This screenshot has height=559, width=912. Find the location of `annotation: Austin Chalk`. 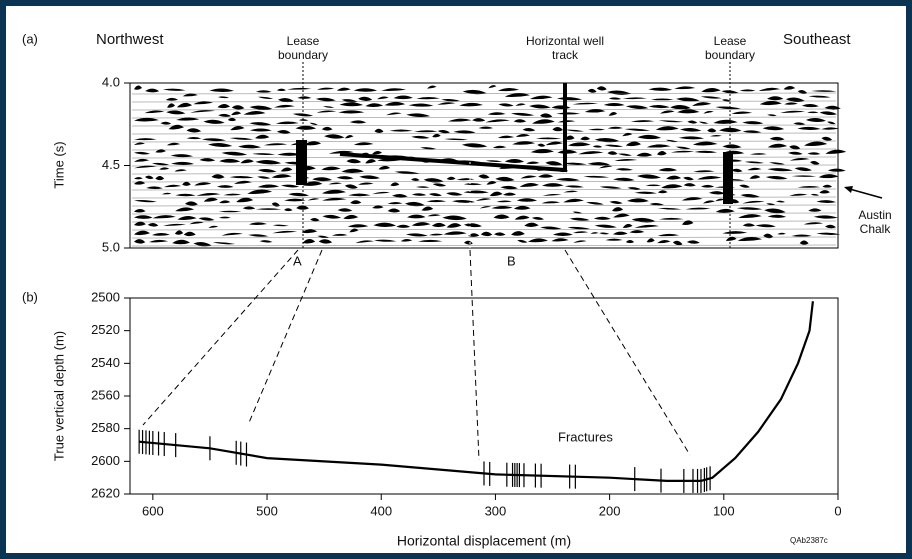

annotation: Austin Chalk is located at coordinates (875, 222).